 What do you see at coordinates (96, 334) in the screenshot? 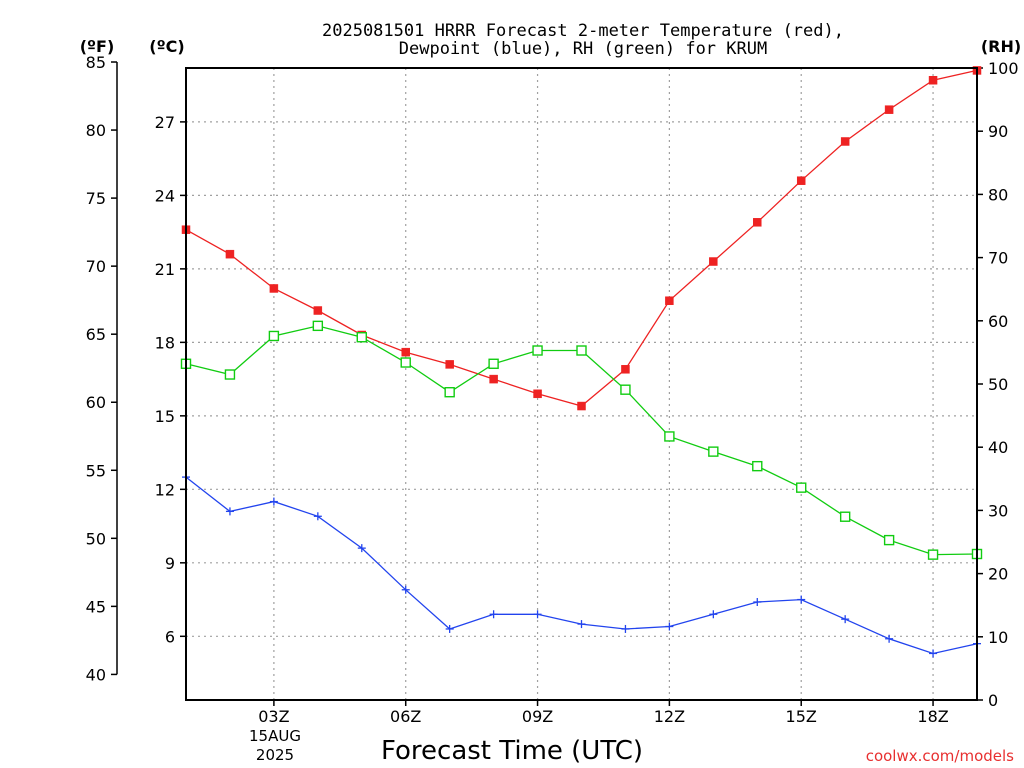
I see `fahrenheit-tick-label: 65` at bounding box center [96, 334].